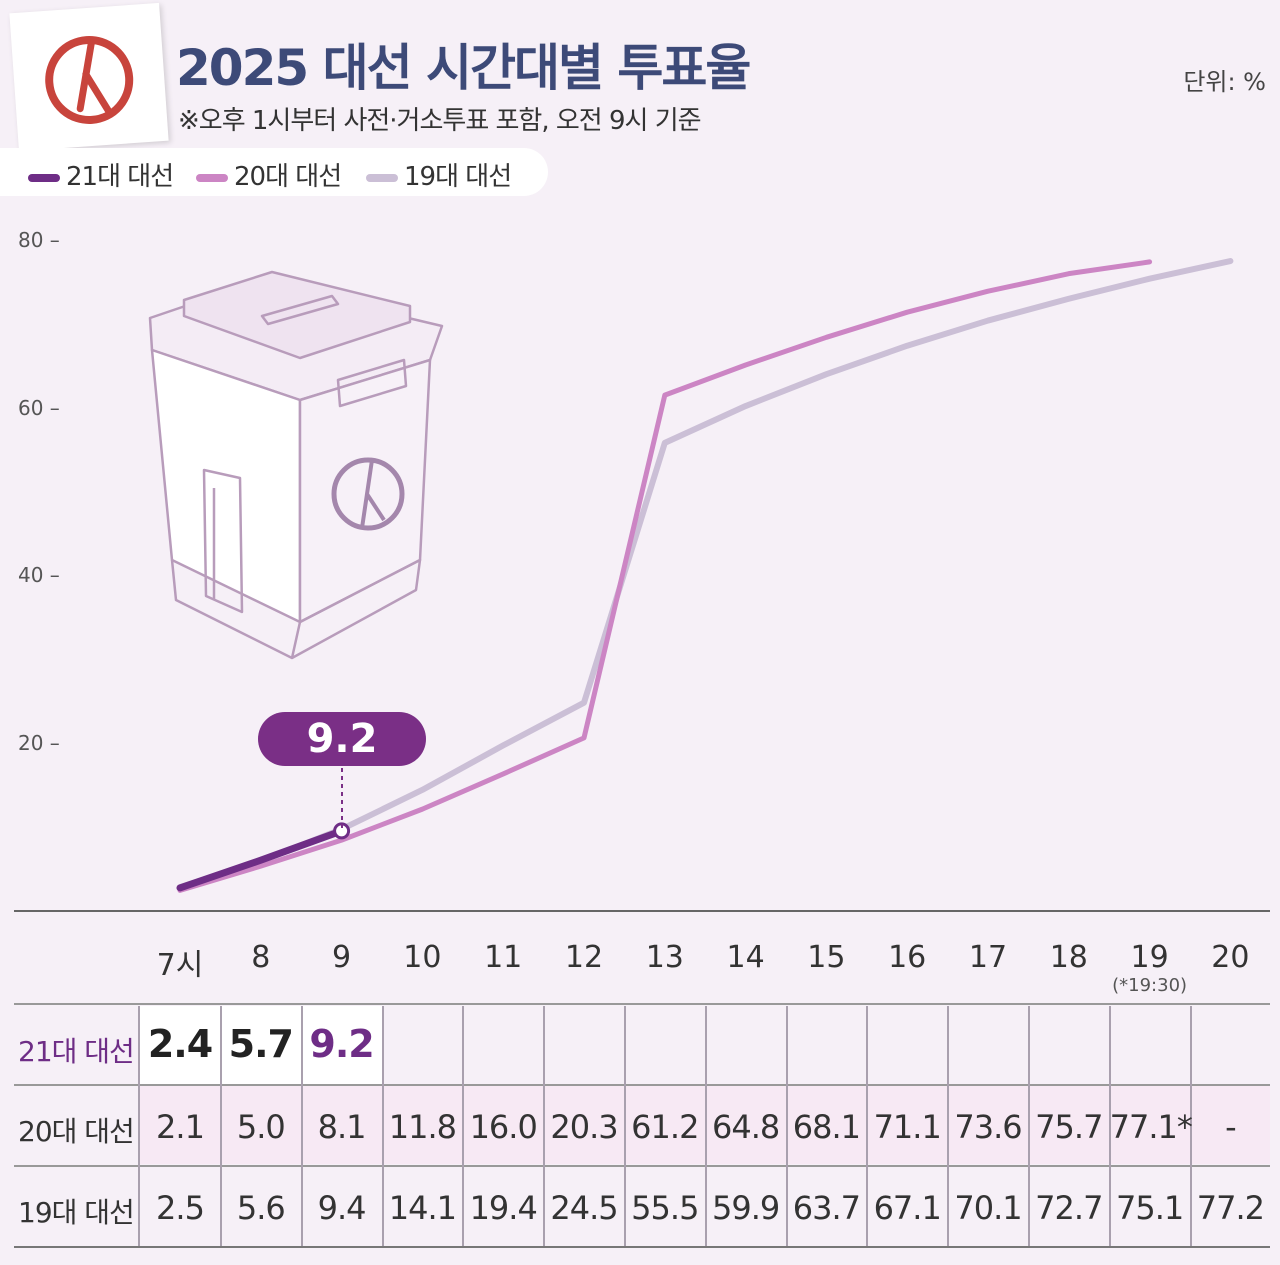 The width and height of the screenshot is (1280, 1265). I want to click on x-tick-label: 11, so click(503, 957).